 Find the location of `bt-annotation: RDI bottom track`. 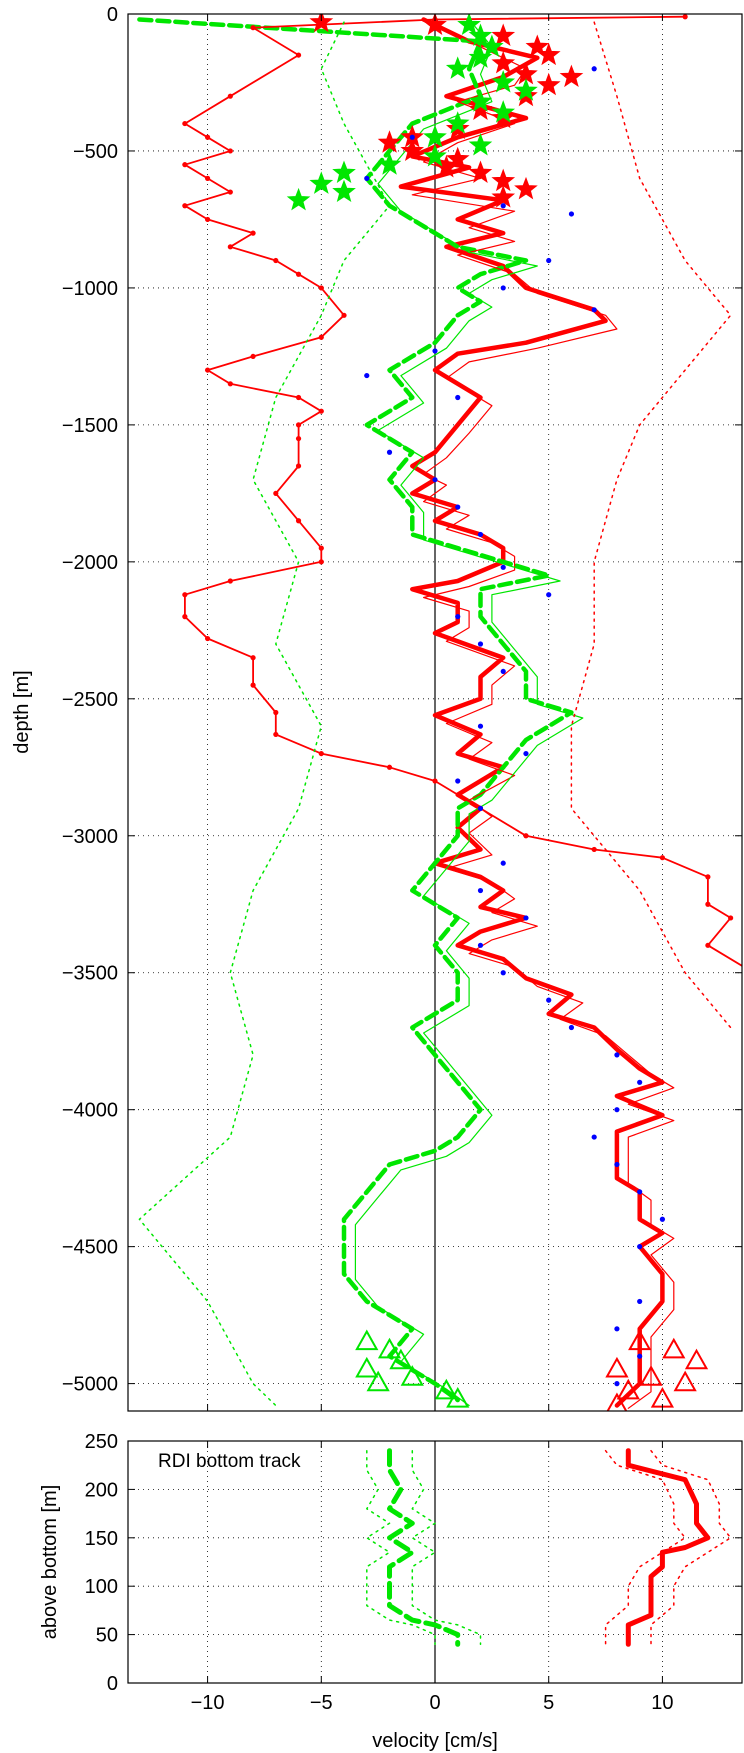

bt-annotation: RDI bottom track is located at coordinates (229, 1461).